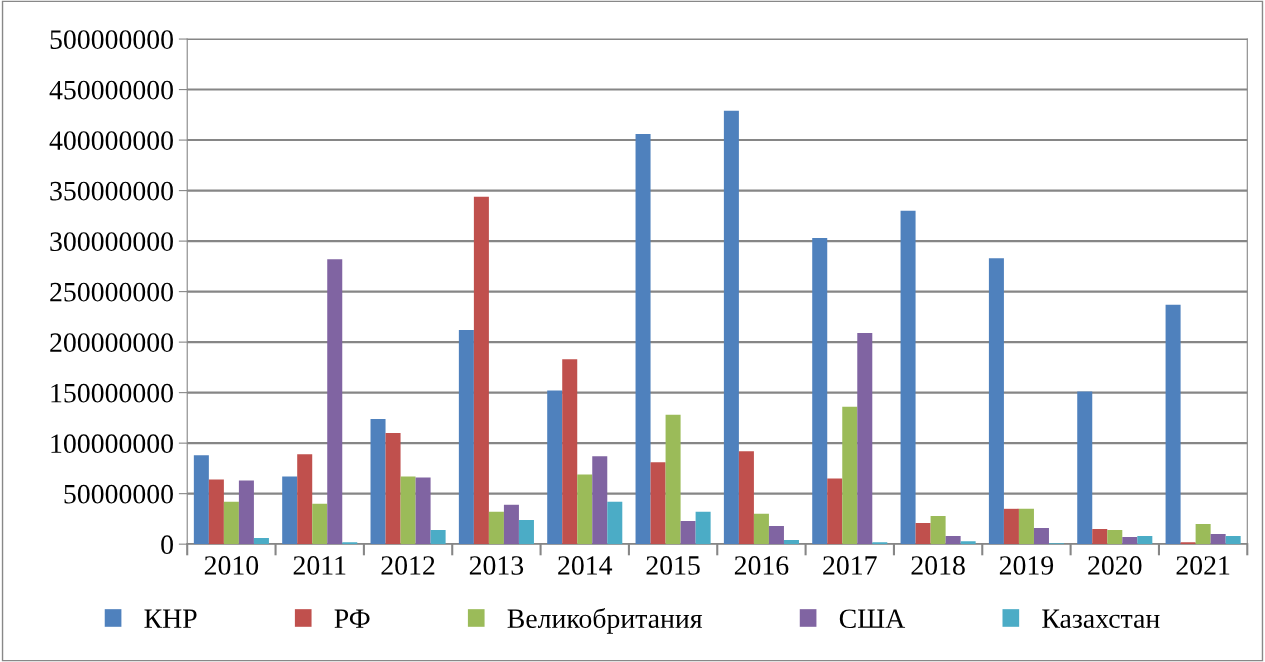 The height and width of the screenshot is (662, 1265). Describe the element at coordinates (408, 565) in the screenshot. I see `x-tick-label: 2012` at that location.